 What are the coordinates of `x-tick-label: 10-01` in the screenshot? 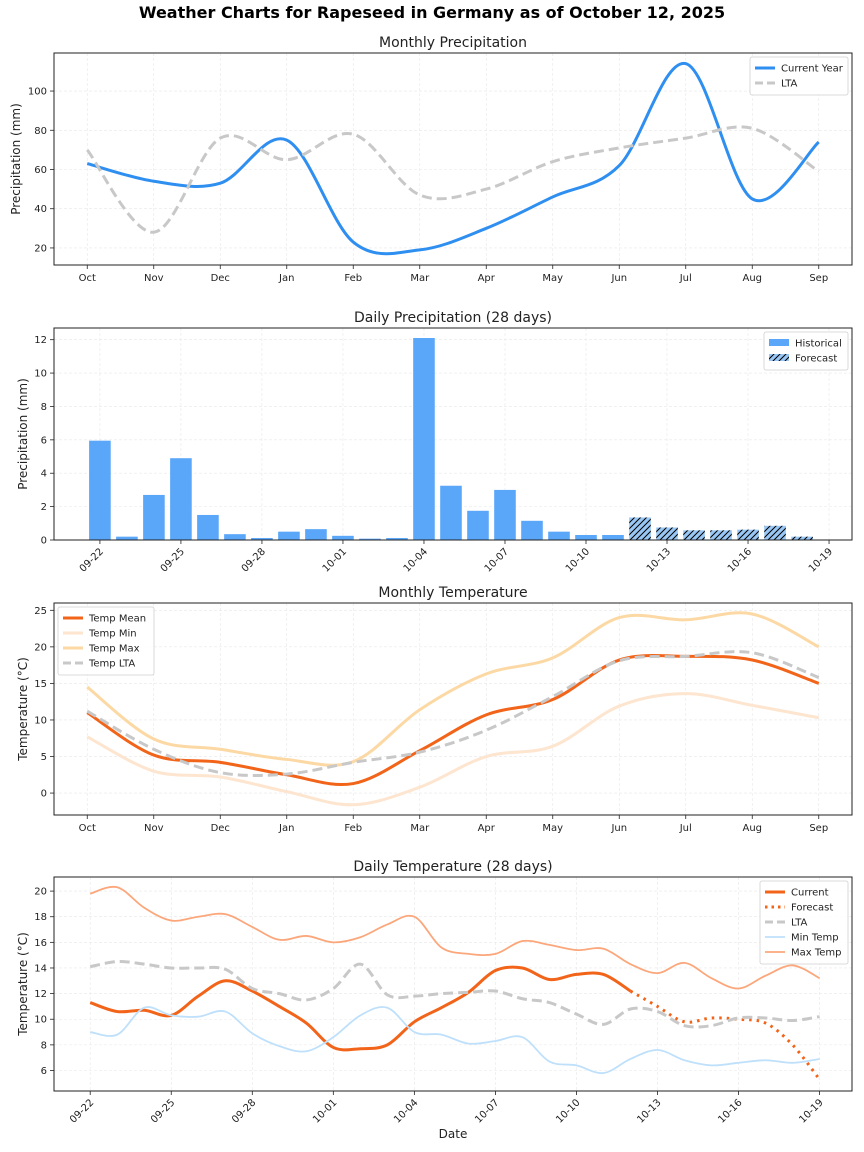 It's located at (335, 560).